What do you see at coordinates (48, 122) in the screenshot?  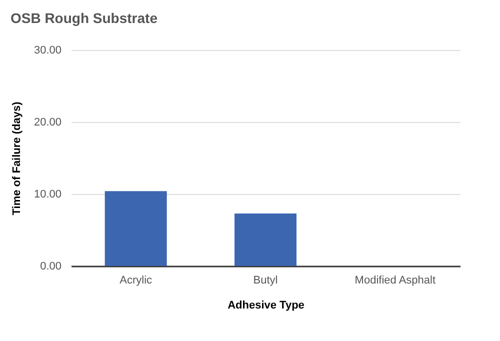 I see `y-tick-label: 20.00` at bounding box center [48, 122].